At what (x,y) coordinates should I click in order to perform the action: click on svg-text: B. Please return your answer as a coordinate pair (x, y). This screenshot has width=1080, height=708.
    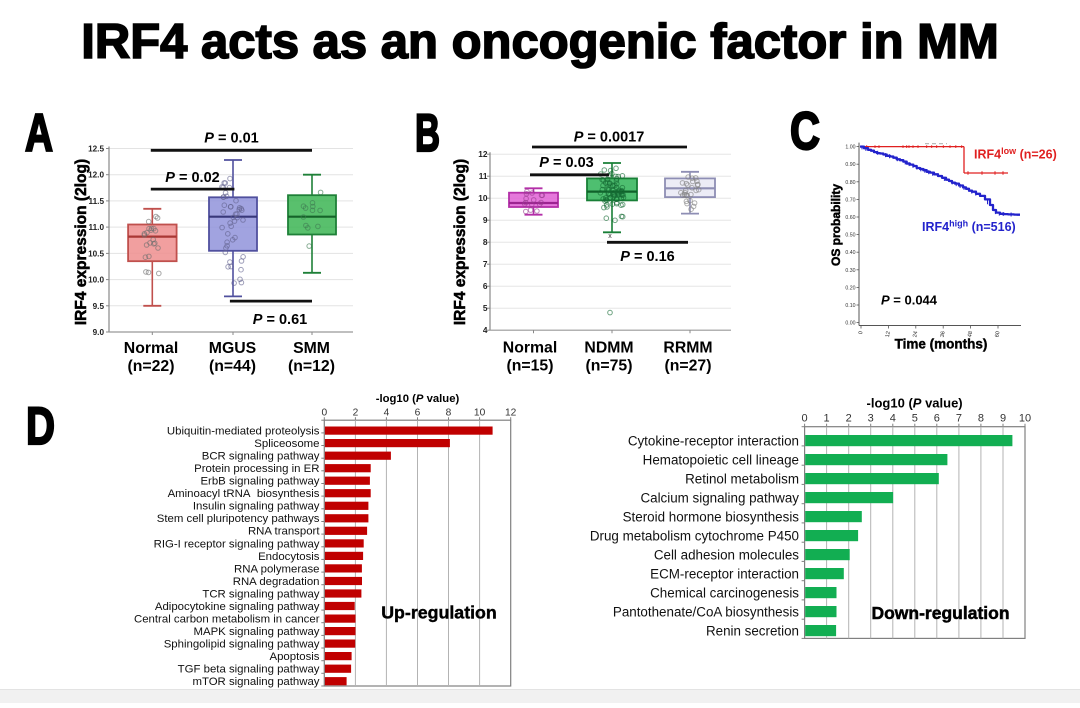
    Looking at the image, I should click on (427, 133).